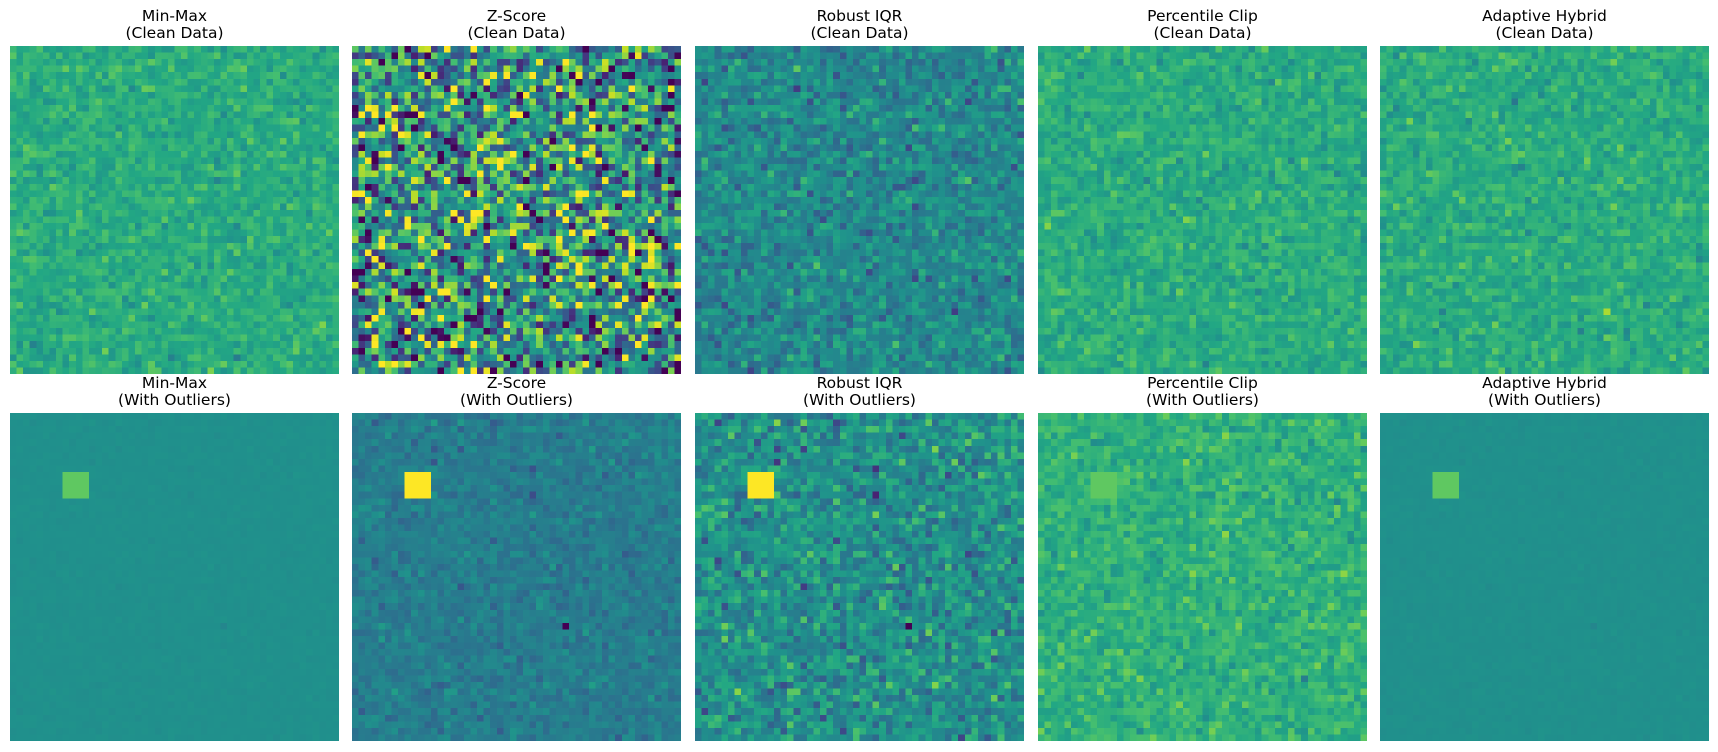 Image resolution: width=1718 pixels, height=752 pixels. I want to click on panel-r1-c1: Z-Score (With Outliers), so click(516, 558).